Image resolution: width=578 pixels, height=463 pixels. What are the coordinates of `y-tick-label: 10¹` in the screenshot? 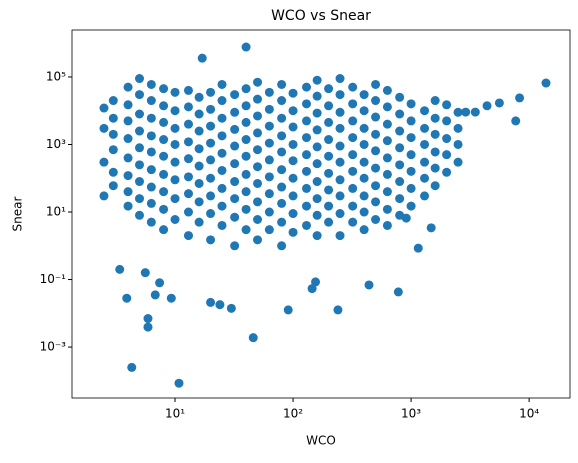 It's located at (56, 212).